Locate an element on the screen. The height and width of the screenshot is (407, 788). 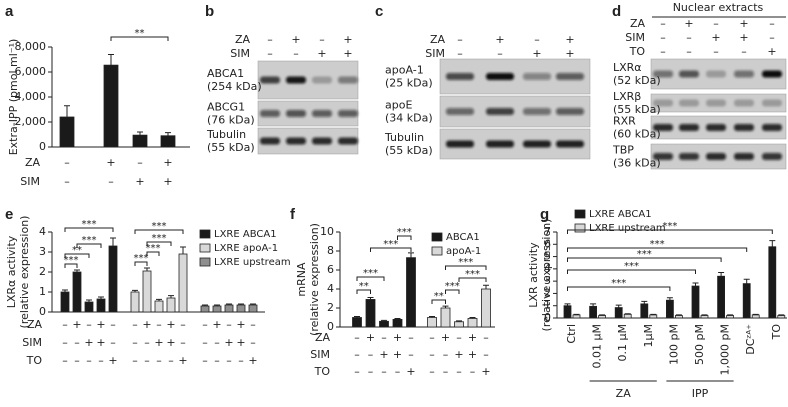
condition-label: TO is located at coordinates (637, 51).